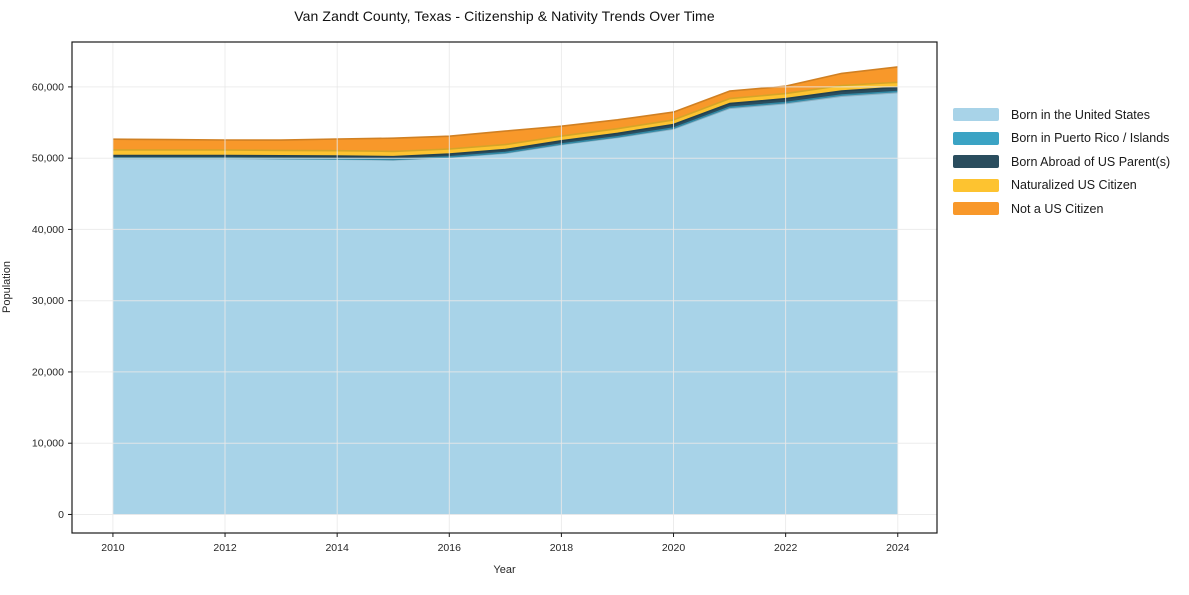  Describe the element at coordinates (1057, 208) in the screenshot. I see `legend-label: Not a US Citizen` at that location.